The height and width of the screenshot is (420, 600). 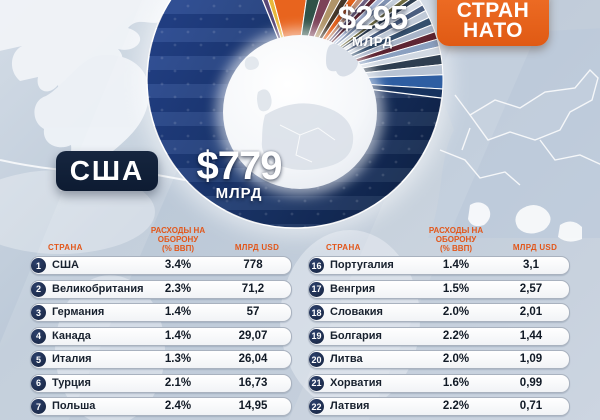 What do you see at coordinates (316, 265) in the screenshot?
I see `rank-badge: 16` at bounding box center [316, 265].